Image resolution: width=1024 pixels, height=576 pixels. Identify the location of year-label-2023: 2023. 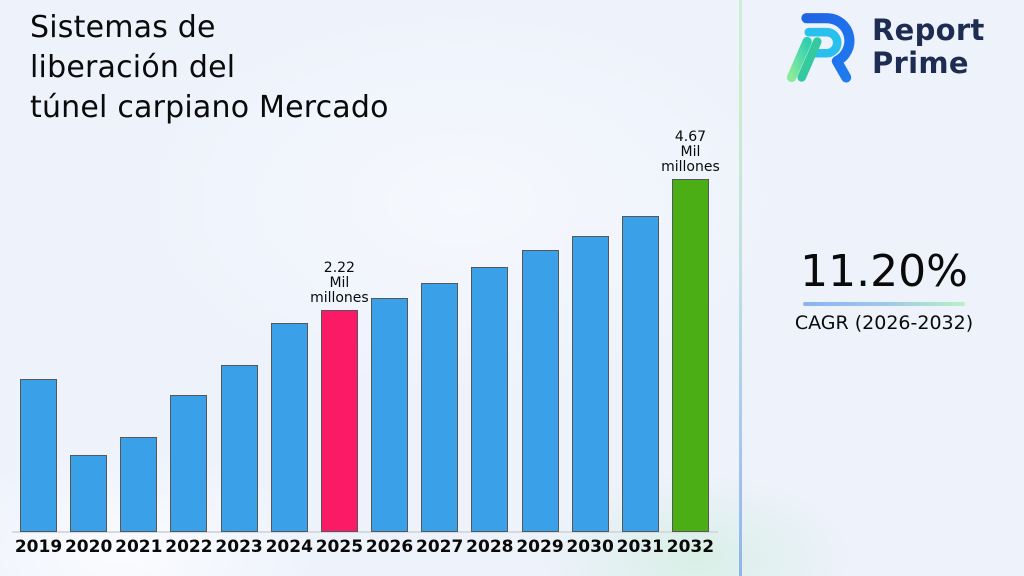
(239, 547).